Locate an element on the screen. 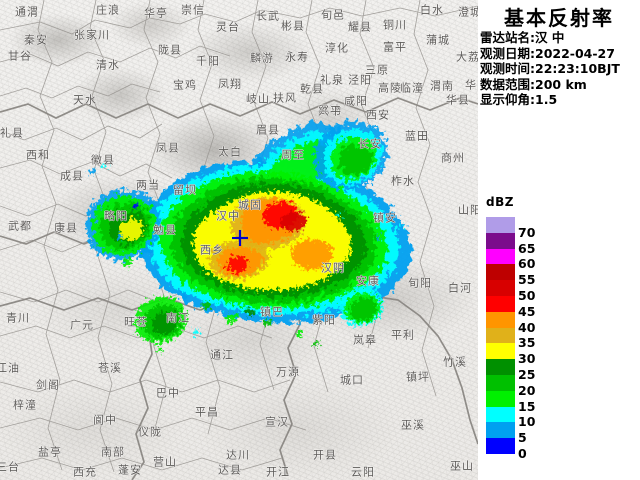 The image size is (640, 480). city-label: 岐山 is located at coordinates (258, 99).